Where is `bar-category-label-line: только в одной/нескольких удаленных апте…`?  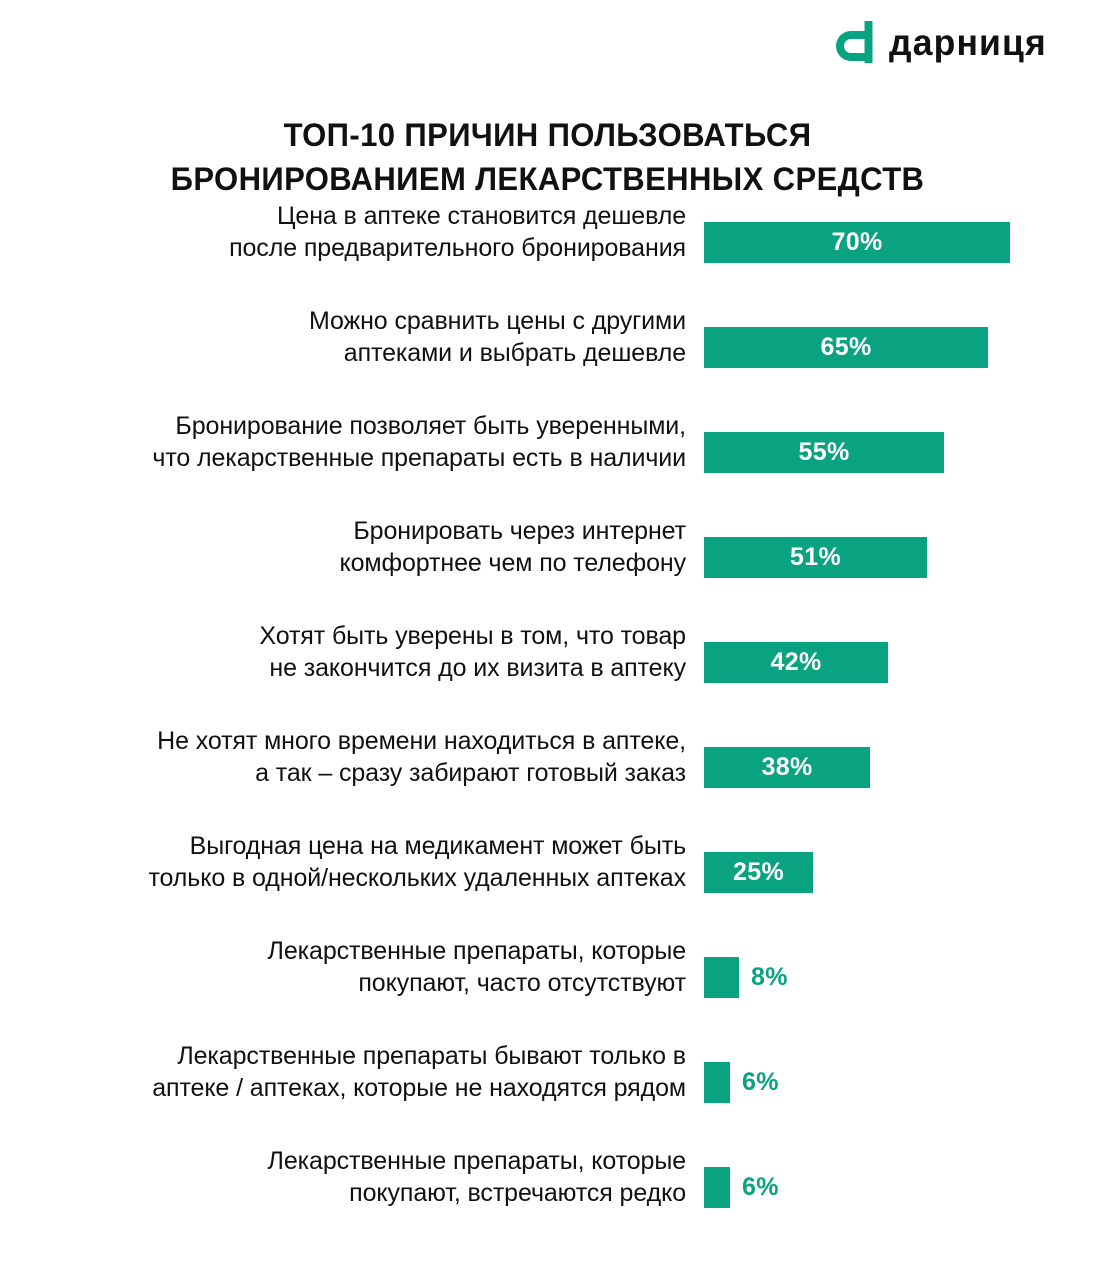 bar-category-label-line: только в одной/нескольких удаленных апте… is located at coordinates (417, 878).